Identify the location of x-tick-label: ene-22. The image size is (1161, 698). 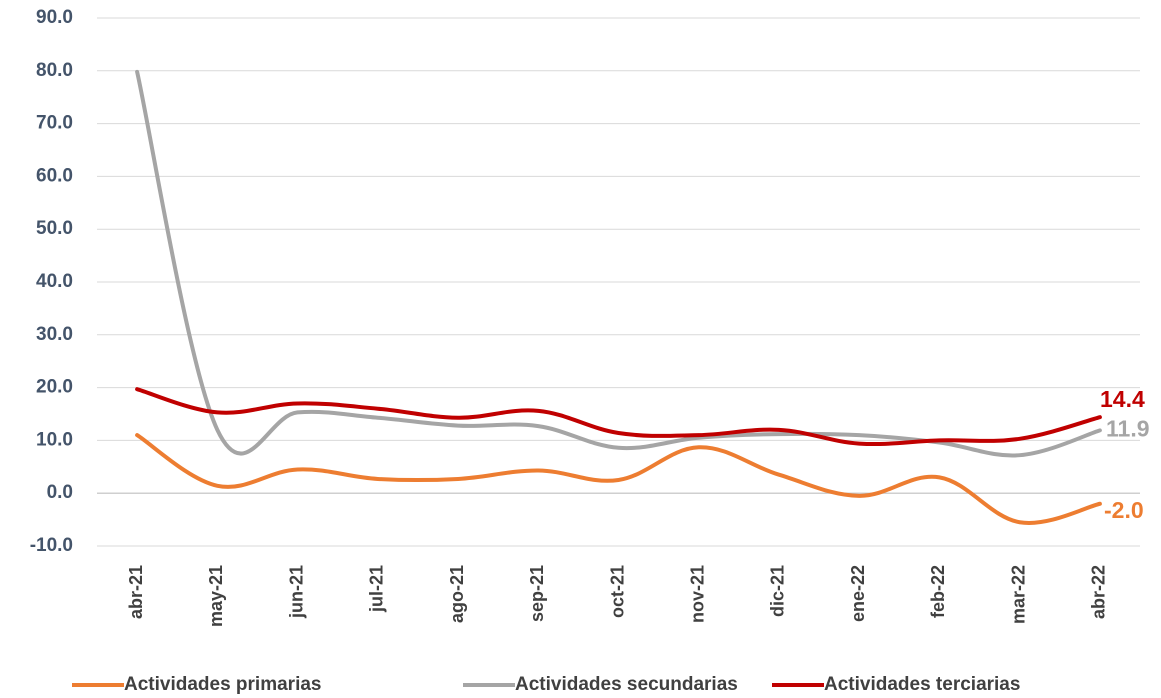
(858, 593).